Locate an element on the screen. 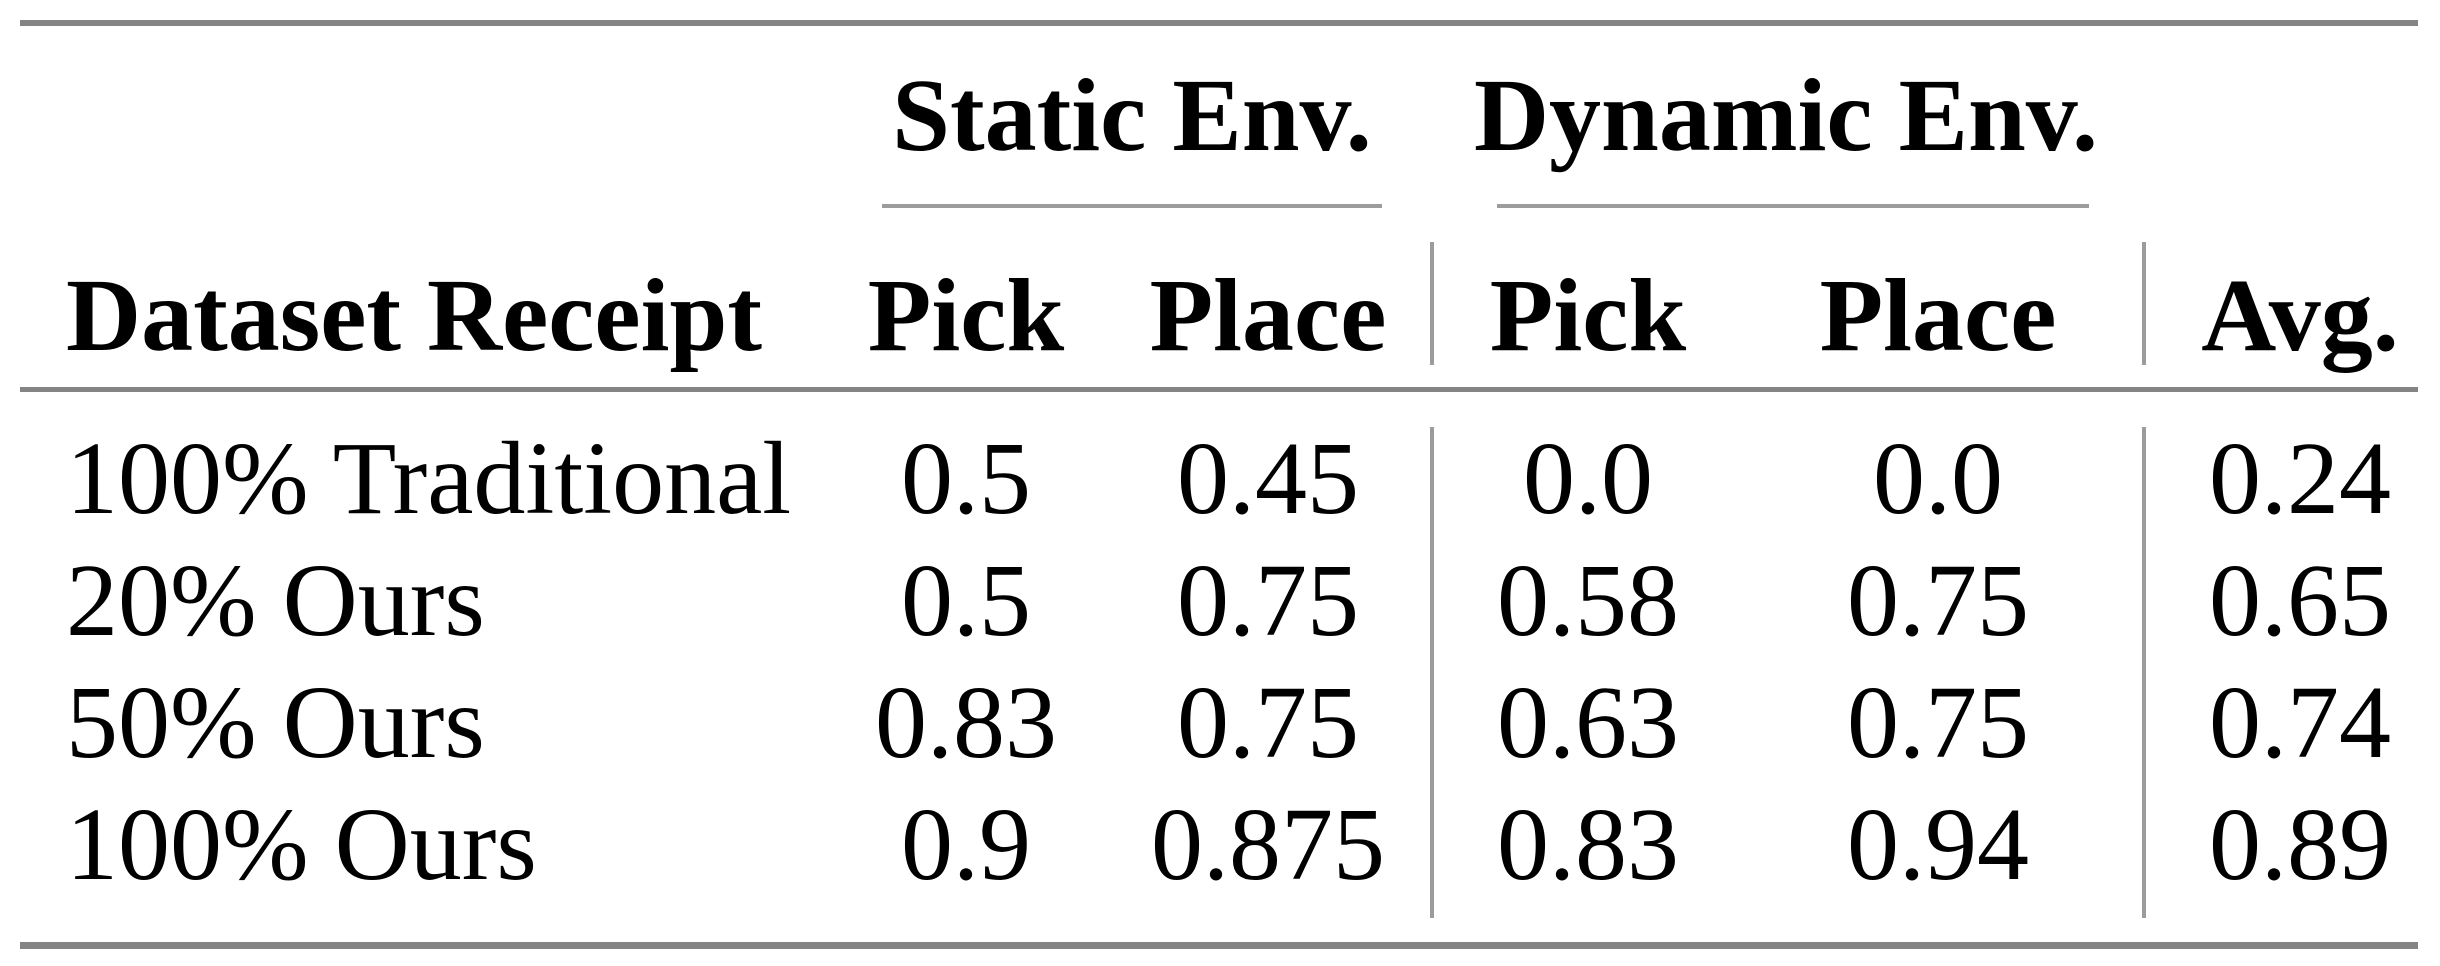  dynamic-env-cmidrule is located at coordinates (1793, 206).